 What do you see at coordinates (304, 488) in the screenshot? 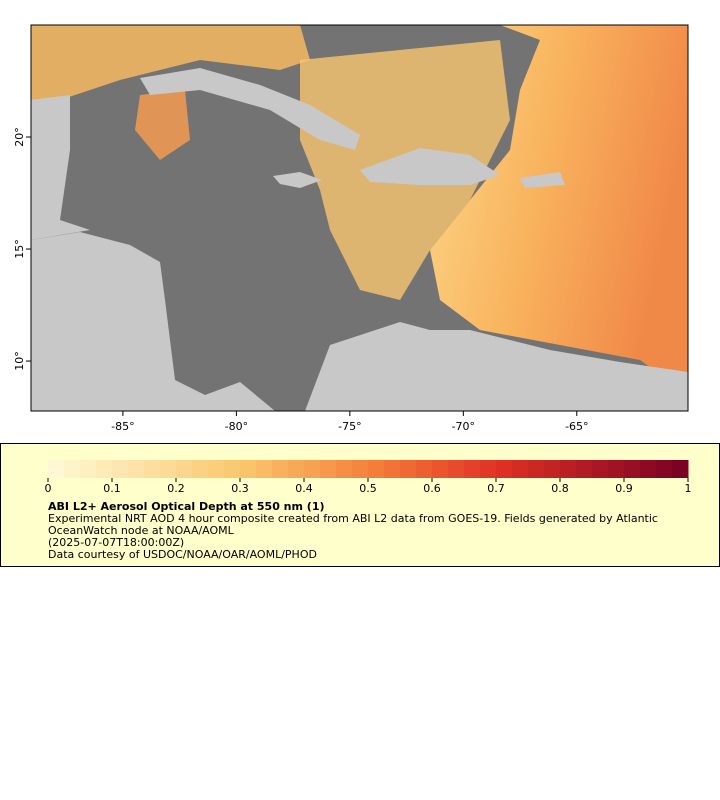
I see `colorbar-tick-label: 0.4` at bounding box center [304, 488].